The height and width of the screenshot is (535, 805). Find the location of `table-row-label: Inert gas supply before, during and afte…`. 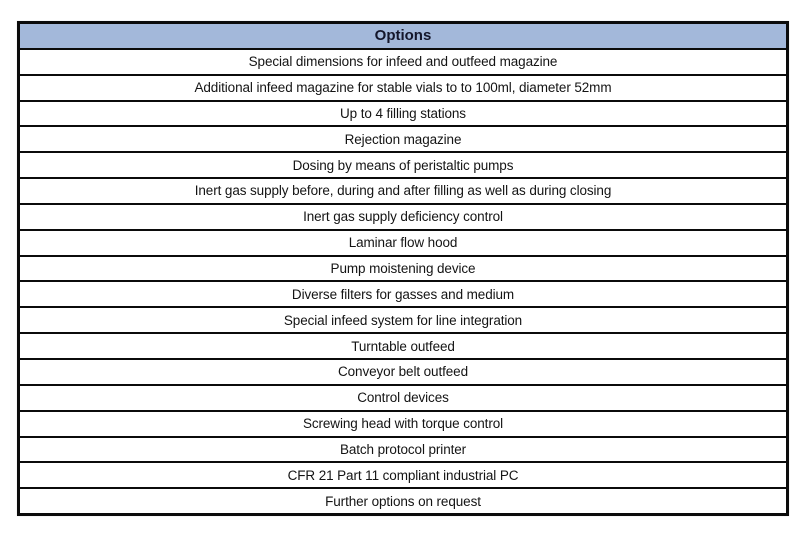

table-row-label: Inert gas supply before, during and afte… is located at coordinates (403, 191).